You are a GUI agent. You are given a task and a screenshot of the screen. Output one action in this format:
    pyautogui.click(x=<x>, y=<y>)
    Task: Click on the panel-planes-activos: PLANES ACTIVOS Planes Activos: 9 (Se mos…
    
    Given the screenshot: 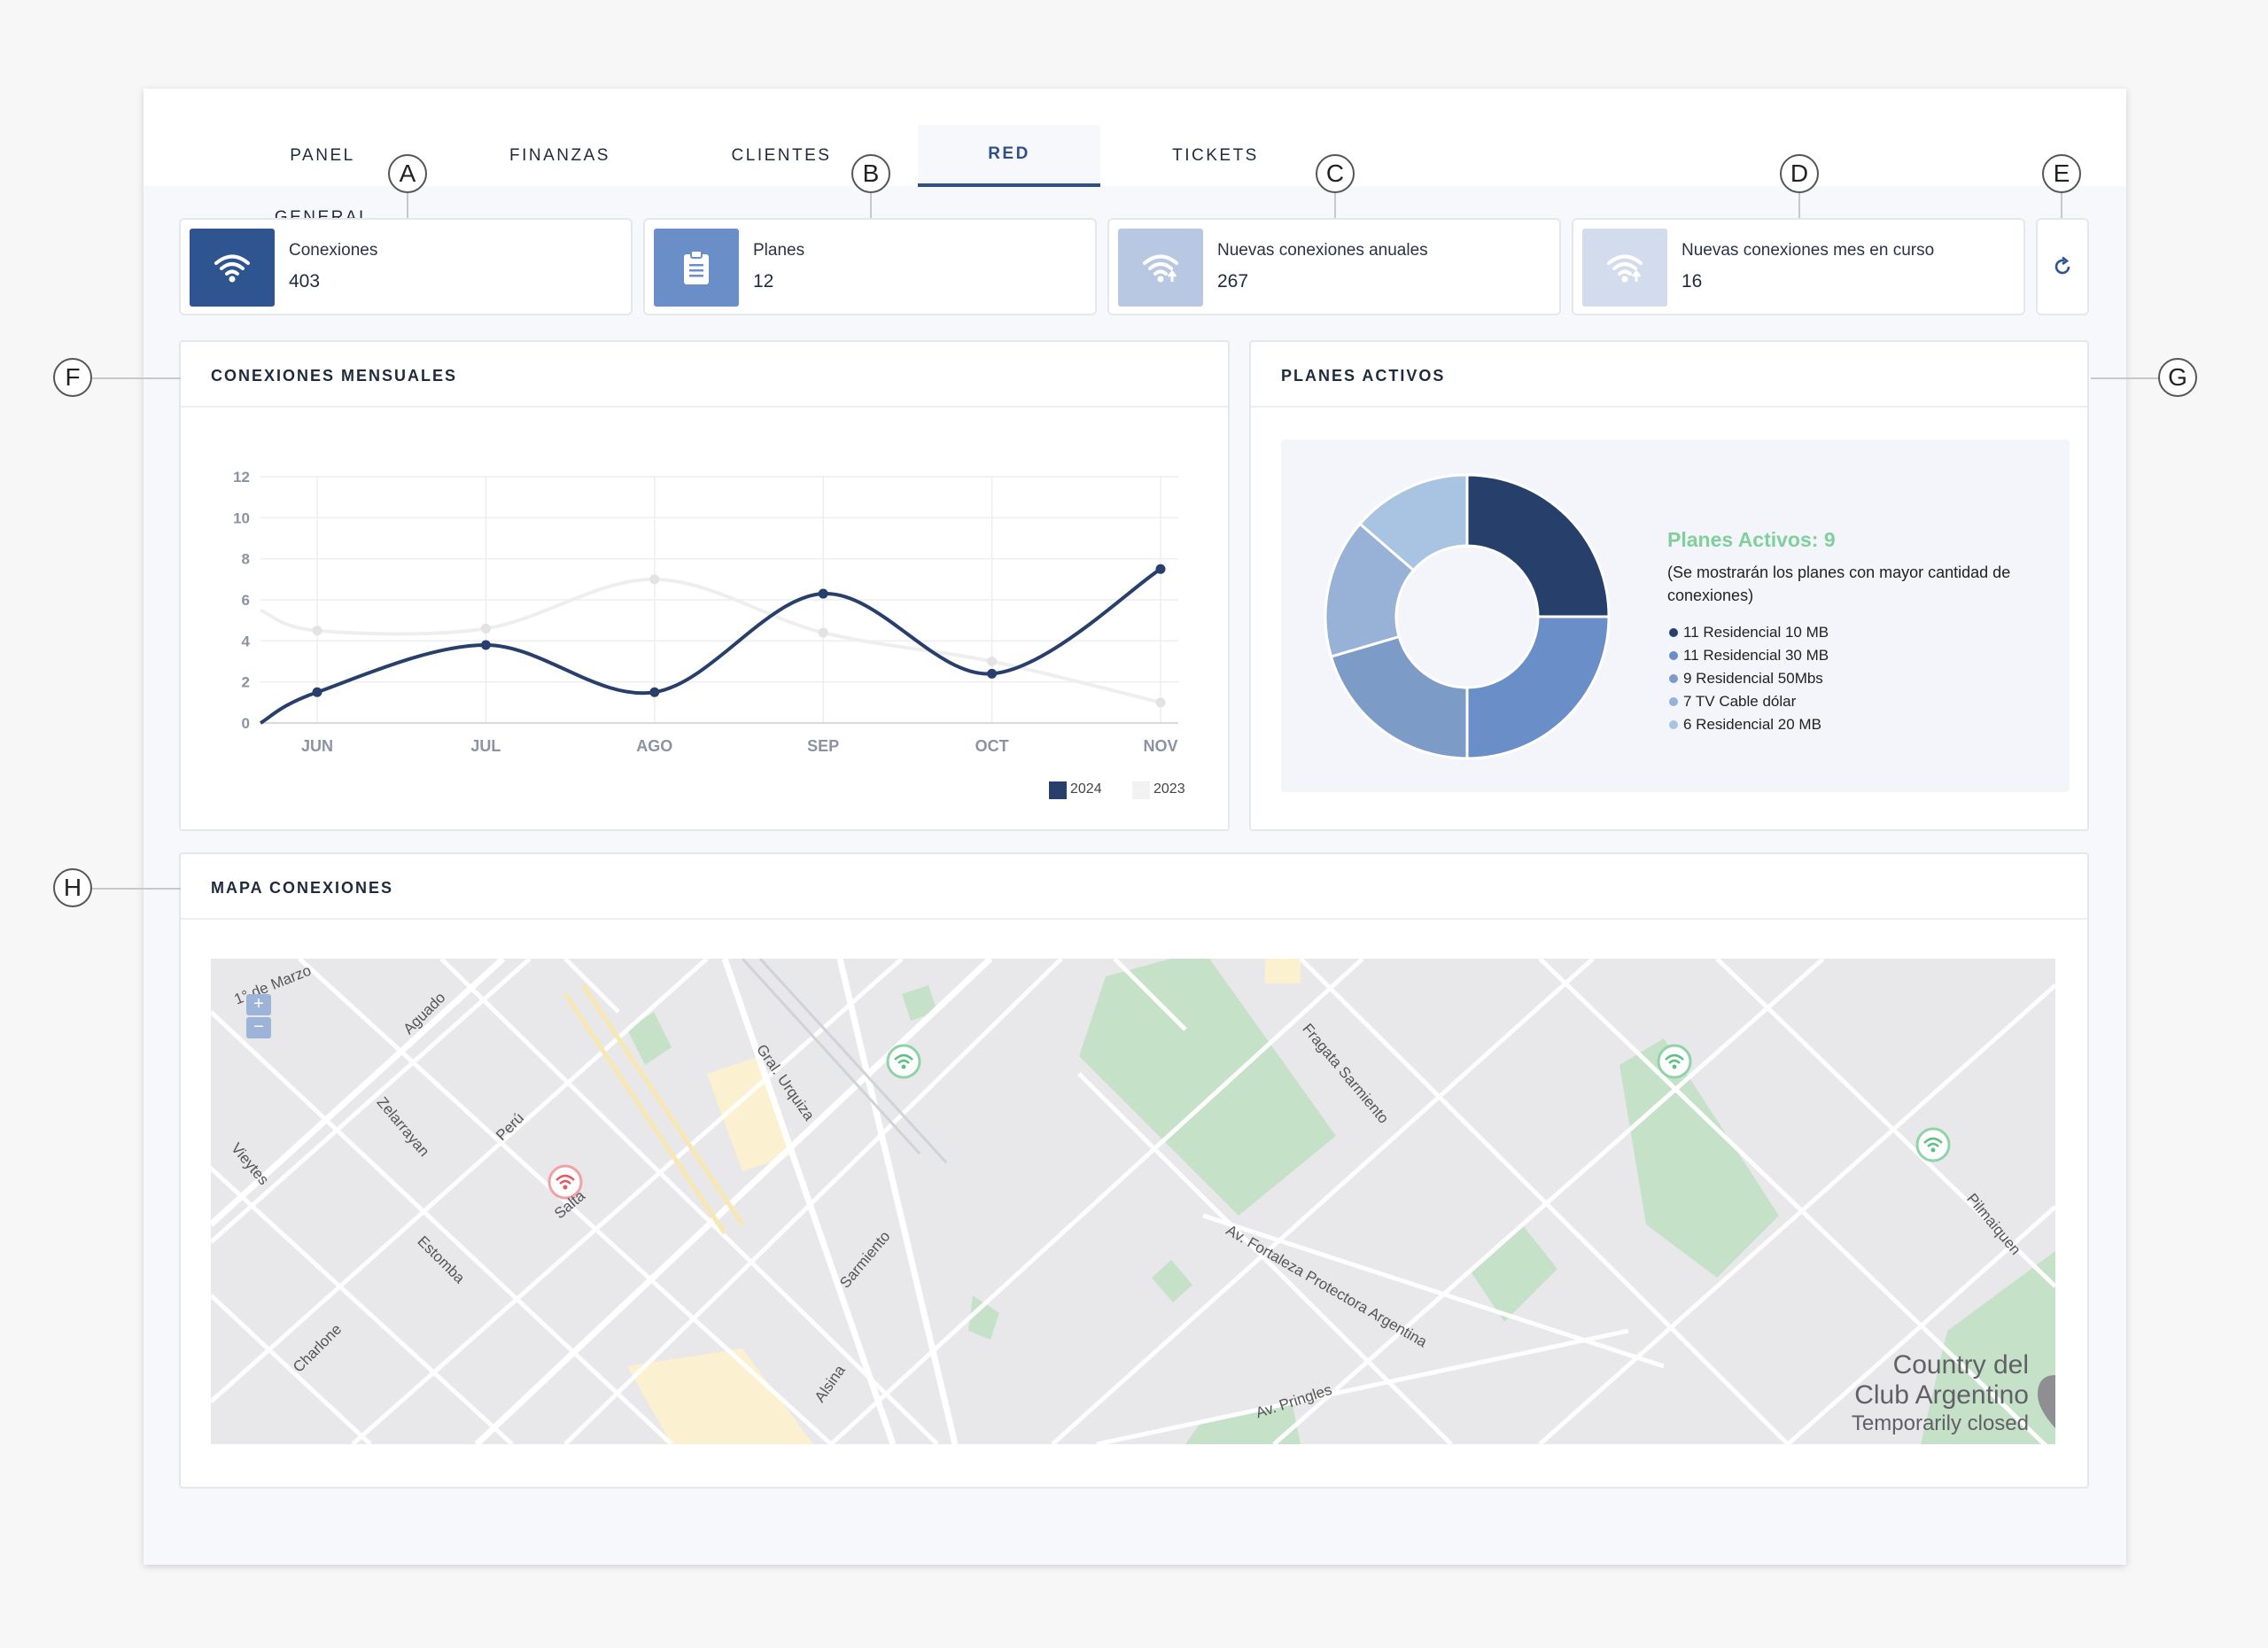 What is the action you would take?
    pyautogui.click(x=1669, y=585)
    